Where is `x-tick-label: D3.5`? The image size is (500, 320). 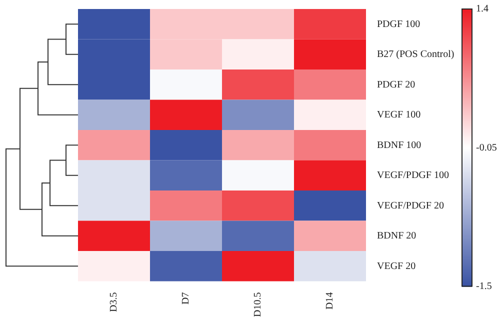
x-tick-label: D3.5 is located at coordinates (114, 302).